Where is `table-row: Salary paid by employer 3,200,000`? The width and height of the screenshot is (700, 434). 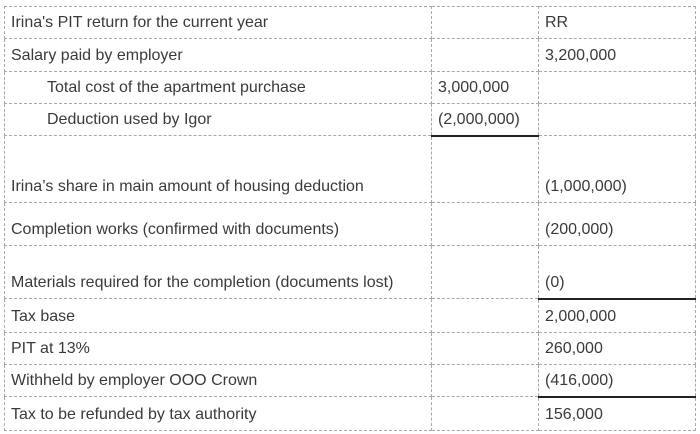 table-row: Salary paid by employer 3,200,000 is located at coordinates (350, 55).